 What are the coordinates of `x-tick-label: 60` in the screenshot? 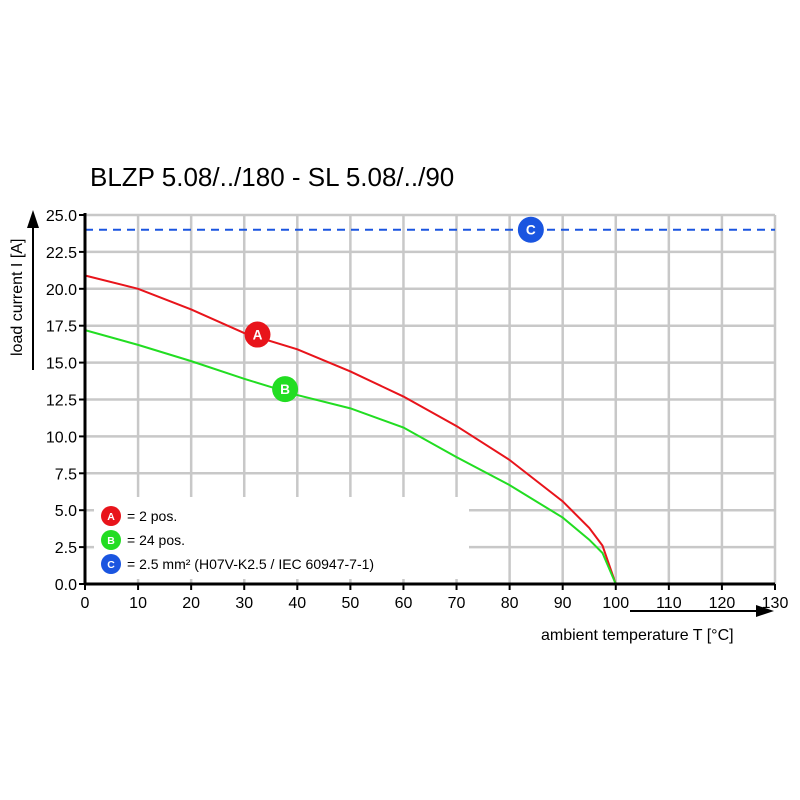 It's located at (404, 603).